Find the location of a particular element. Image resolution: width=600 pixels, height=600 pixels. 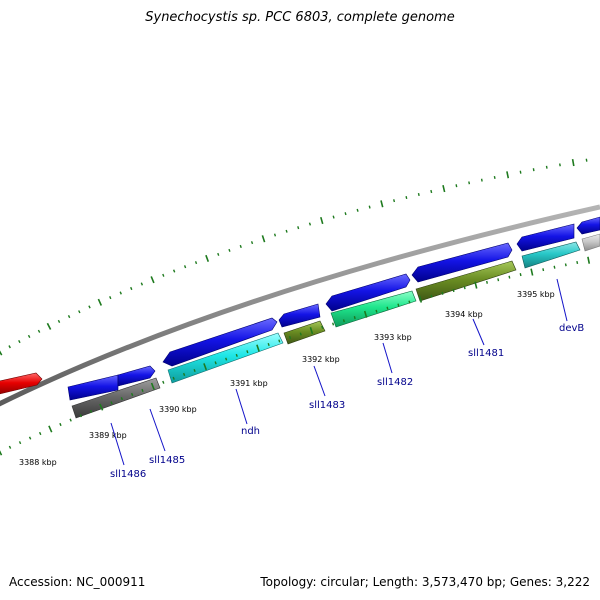

gene-label-ndh: ndh is located at coordinates (250, 431).